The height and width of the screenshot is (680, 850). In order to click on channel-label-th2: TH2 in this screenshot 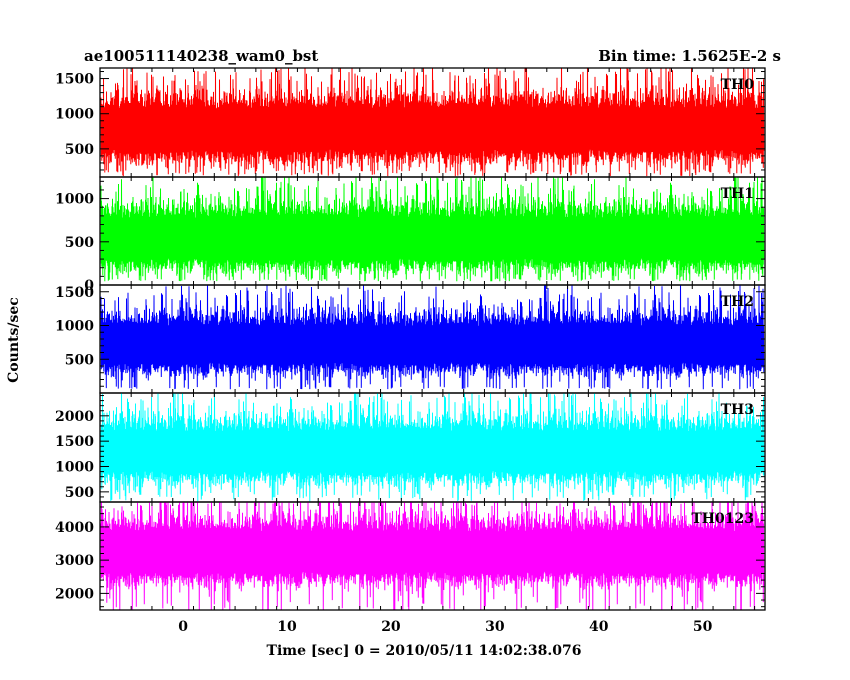, I will do `click(737, 302)`.